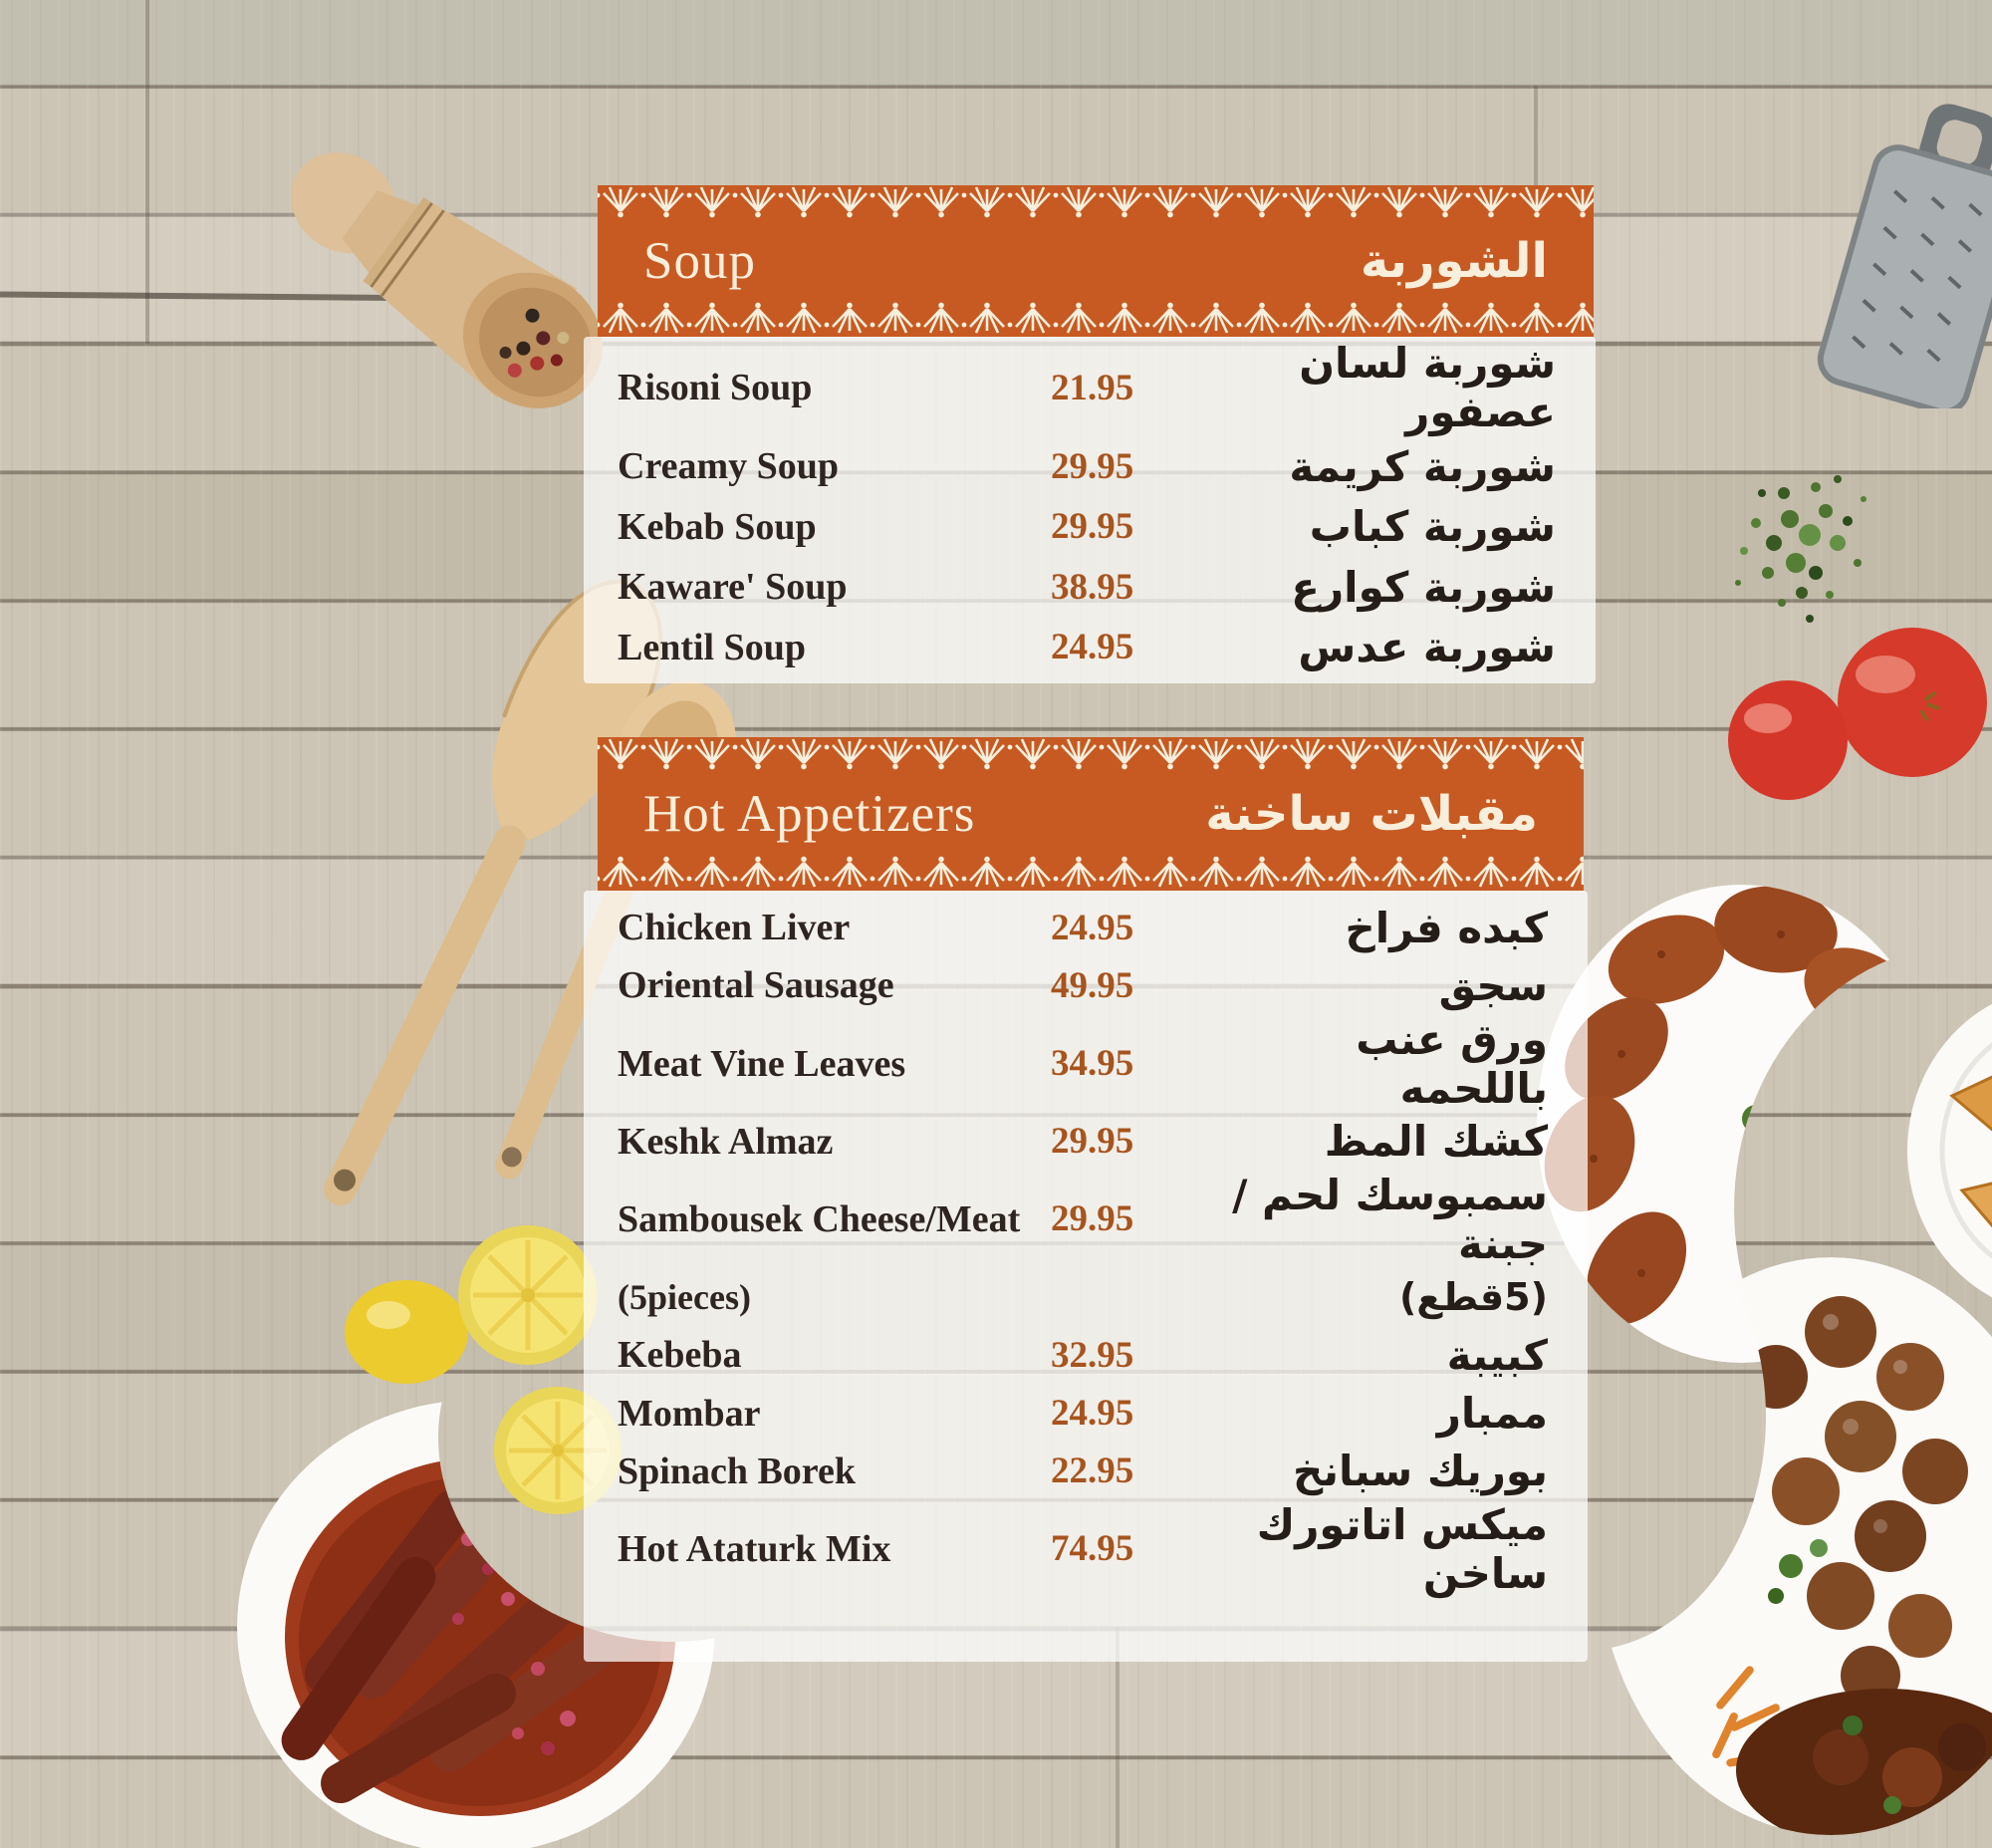 The height and width of the screenshot is (1848, 1992). What do you see at coordinates (1092, 587) in the screenshot?
I see `item-price: 38.95` at bounding box center [1092, 587].